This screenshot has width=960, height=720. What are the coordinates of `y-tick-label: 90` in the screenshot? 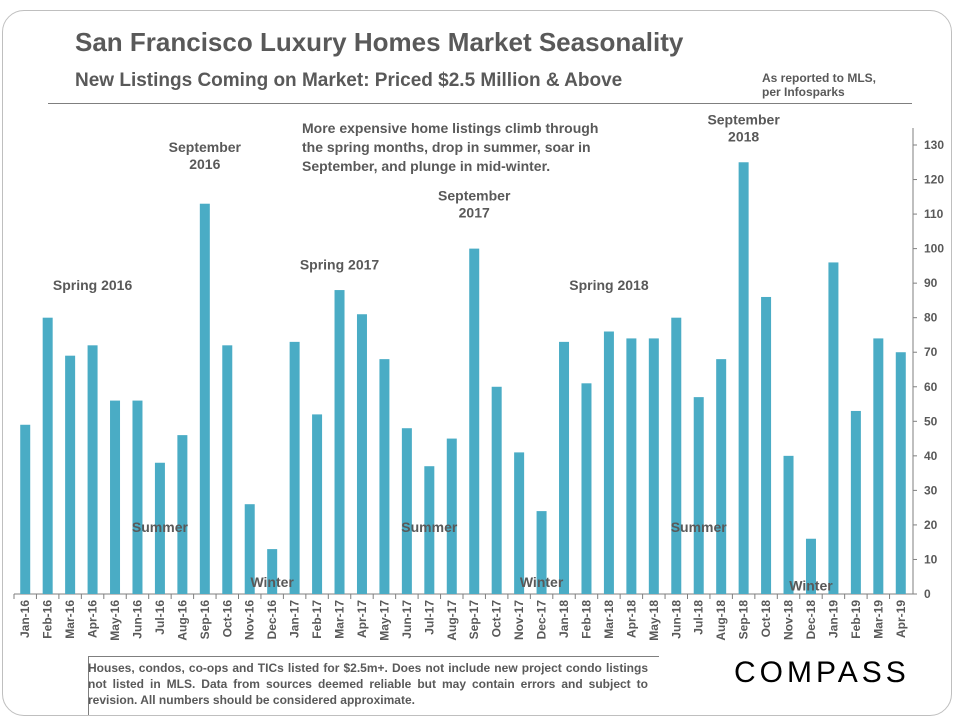 It's located at (931, 283).